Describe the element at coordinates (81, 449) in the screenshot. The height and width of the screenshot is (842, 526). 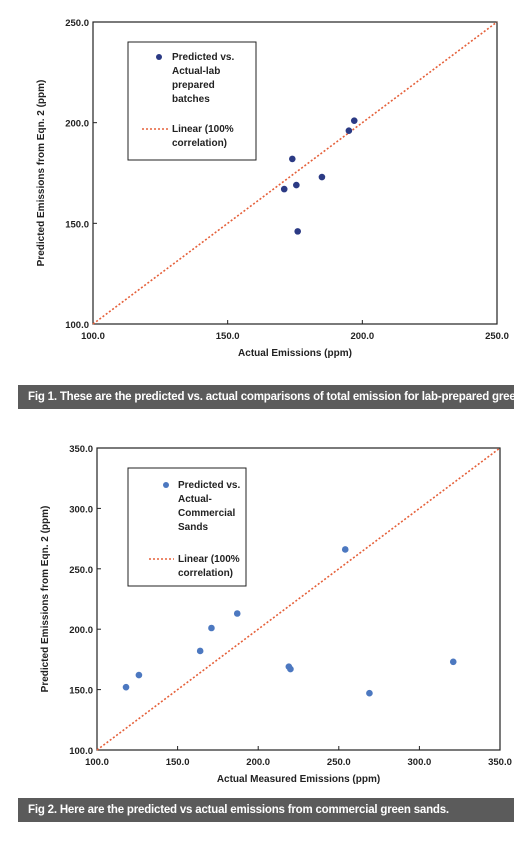
I see `y-tick-label: 350.0` at that location.